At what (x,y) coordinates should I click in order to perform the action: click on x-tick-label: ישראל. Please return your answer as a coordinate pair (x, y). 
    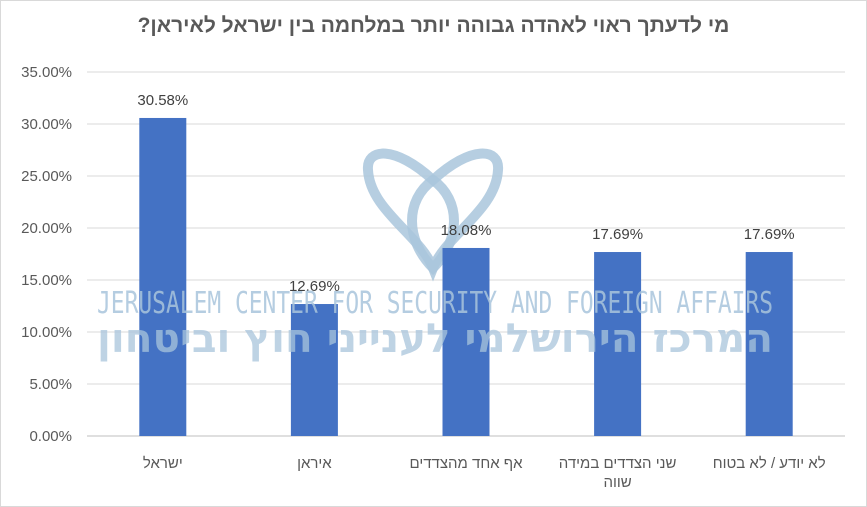
    Looking at the image, I should click on (163, 463).